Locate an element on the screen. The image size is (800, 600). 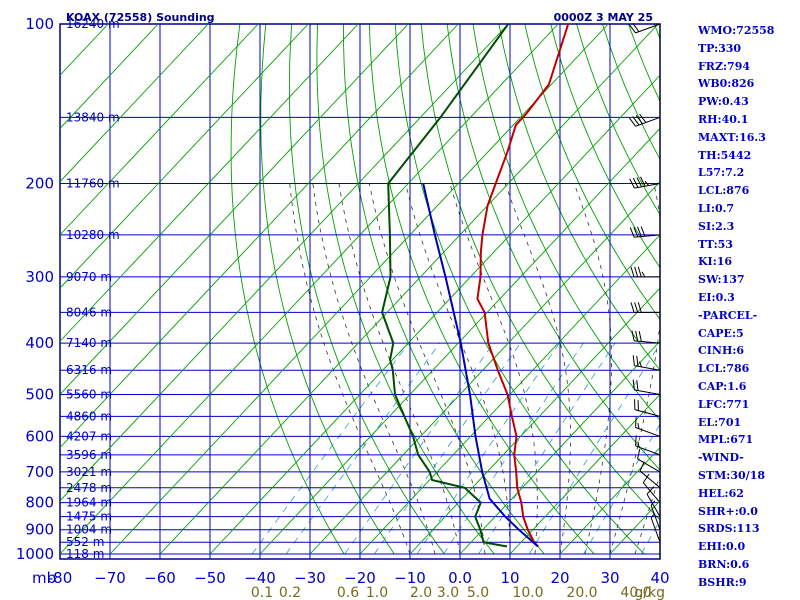
sounding-index-item: SRDS:113 is located at coordinates (729, 529).